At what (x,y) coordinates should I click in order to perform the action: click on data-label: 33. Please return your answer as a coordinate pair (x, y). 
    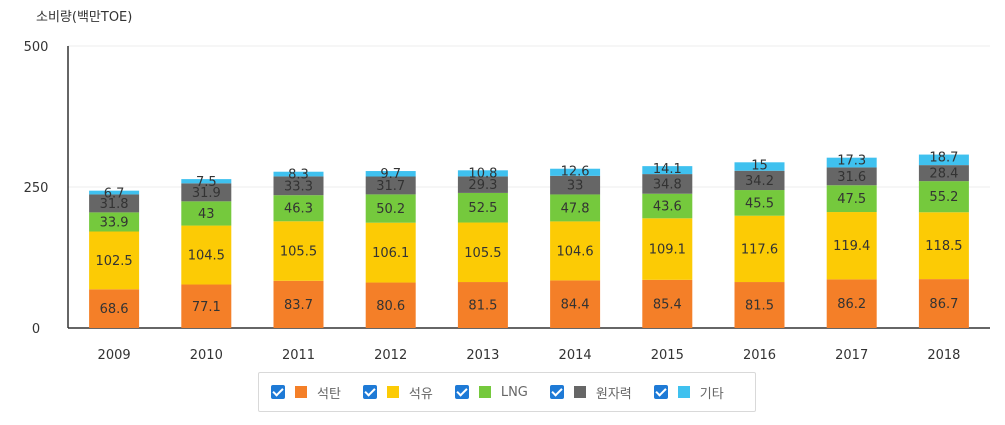
    Looking at the image, I should click on (575, 186).